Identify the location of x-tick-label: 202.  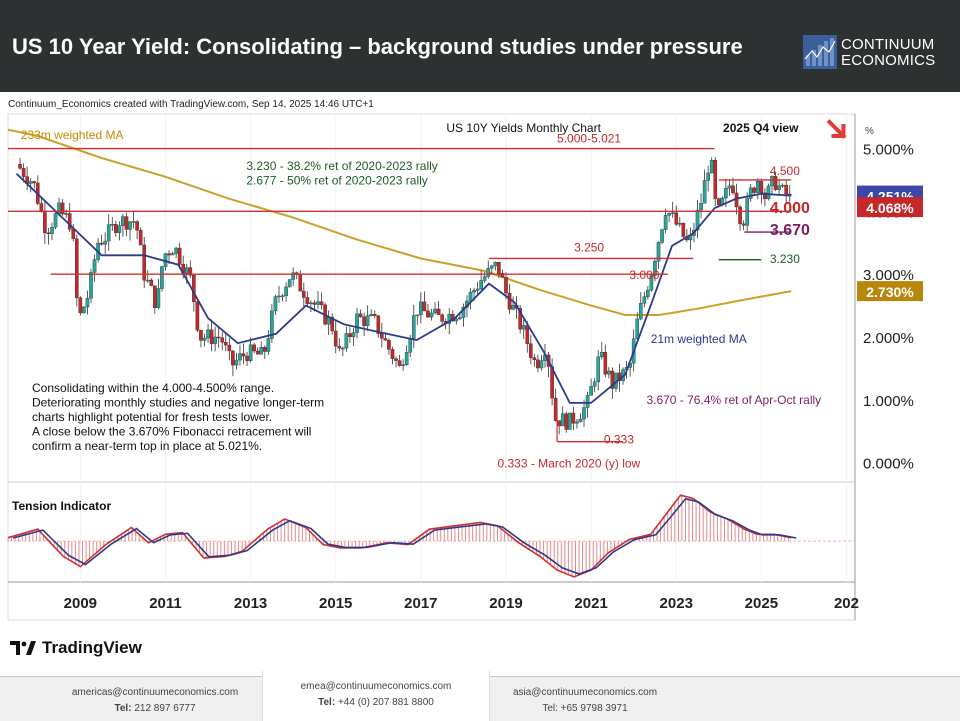
(846, 603).